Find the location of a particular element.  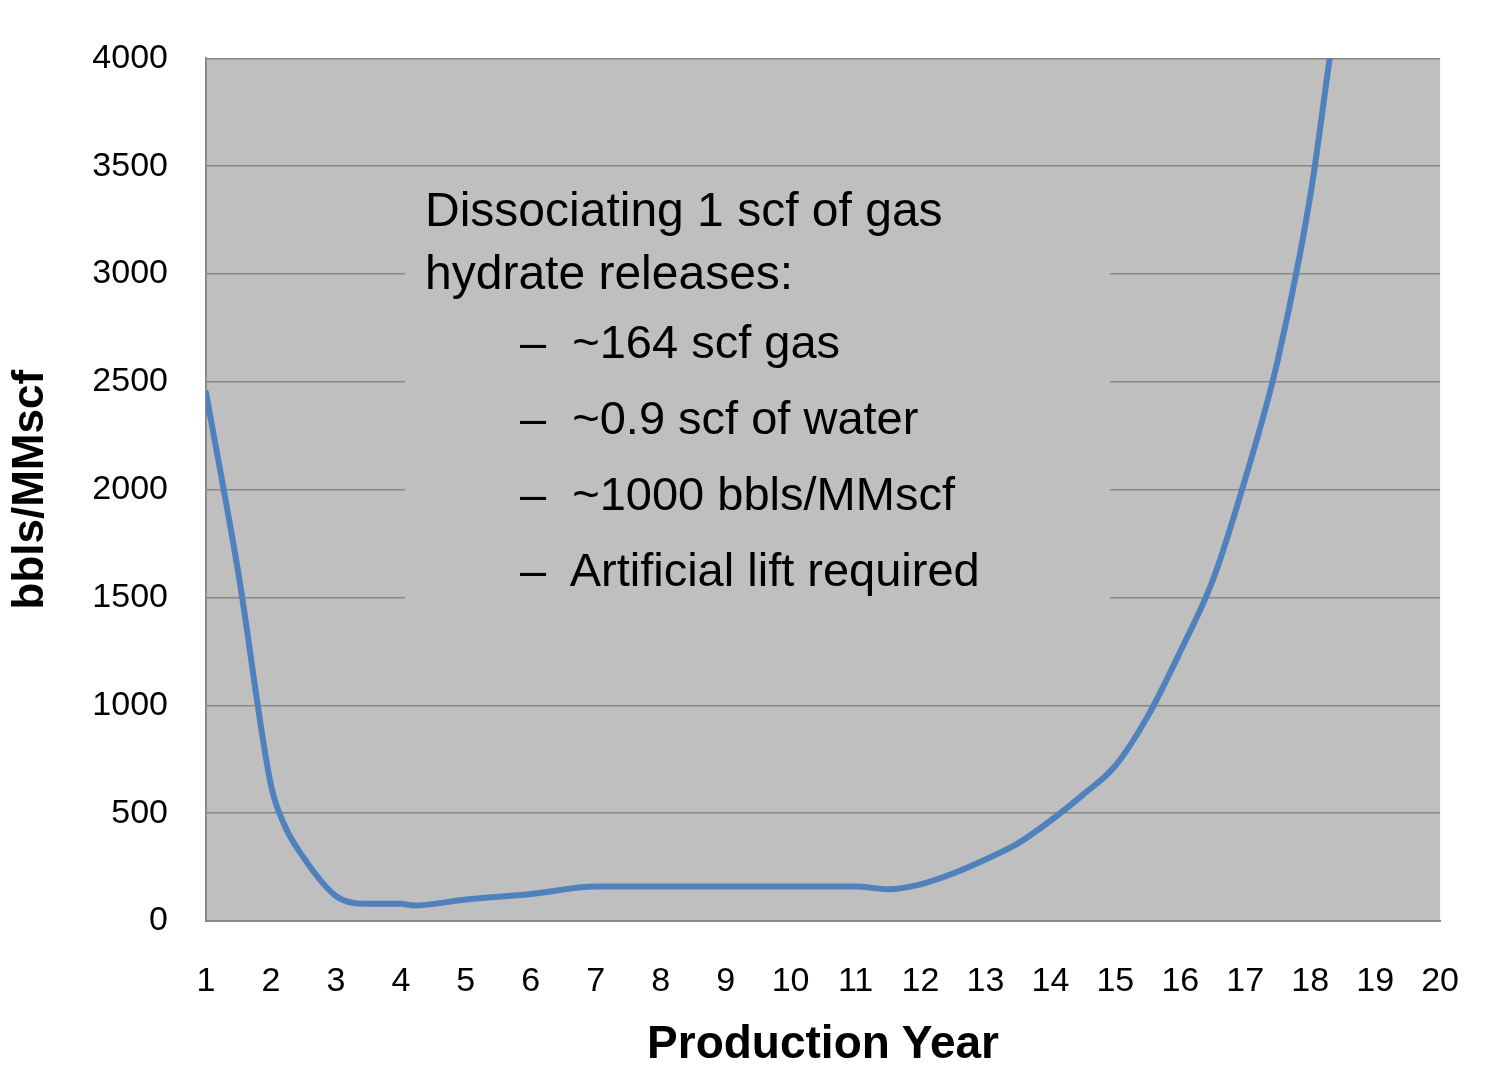

x-tick-label: 10 is located at coordinates (790, 978).